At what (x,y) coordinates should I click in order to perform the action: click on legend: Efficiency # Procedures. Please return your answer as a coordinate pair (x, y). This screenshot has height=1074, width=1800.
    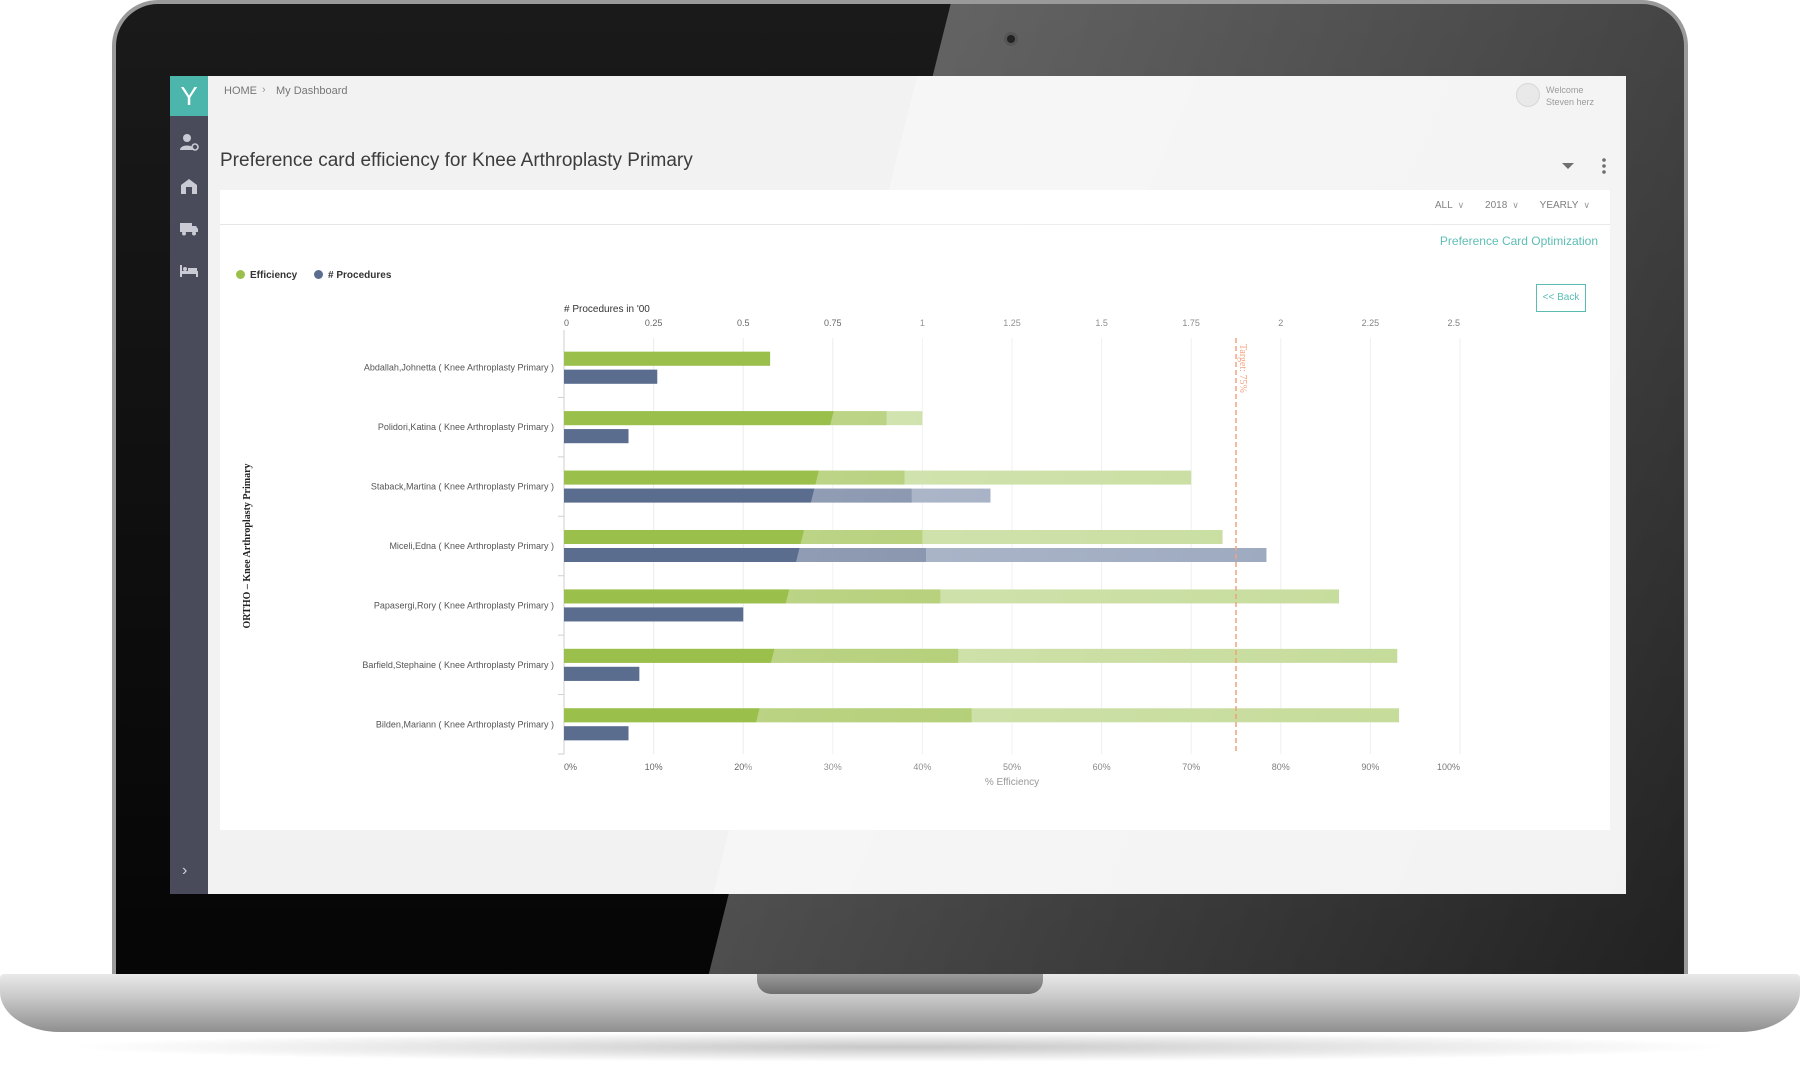
    Looking at the image, I should click on (320, 275).